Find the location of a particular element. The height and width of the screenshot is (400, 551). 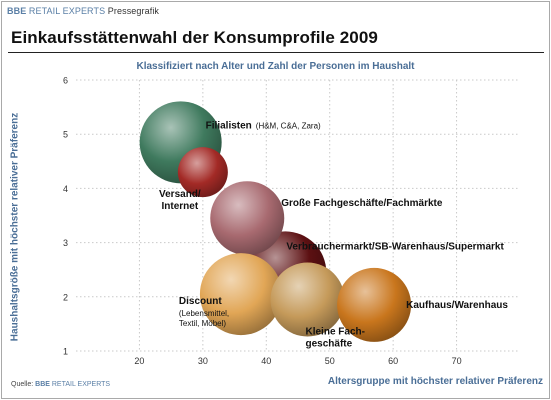

x-tick-label: 40 is located at coordinates (266, 361).